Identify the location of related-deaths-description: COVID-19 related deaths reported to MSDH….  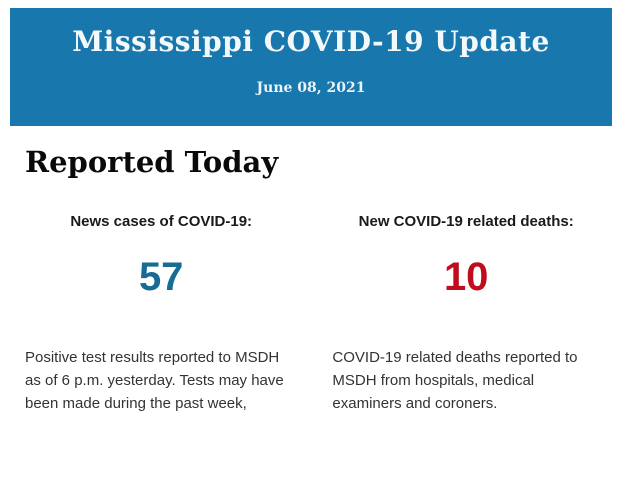
(455, 380).